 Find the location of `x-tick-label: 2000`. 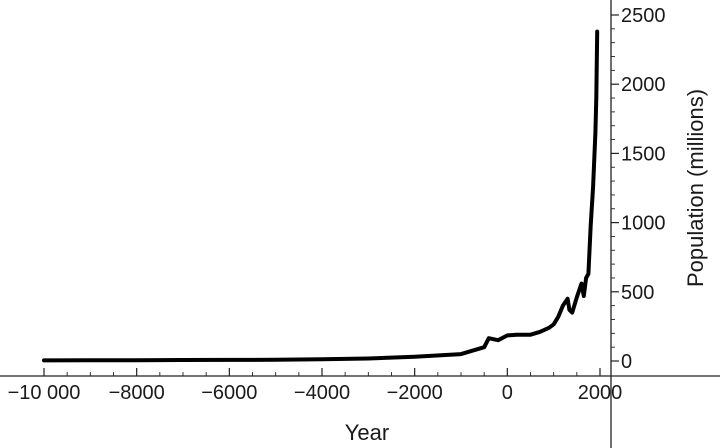

x-tick-label: 2000 is located at coordinates (600, 393).